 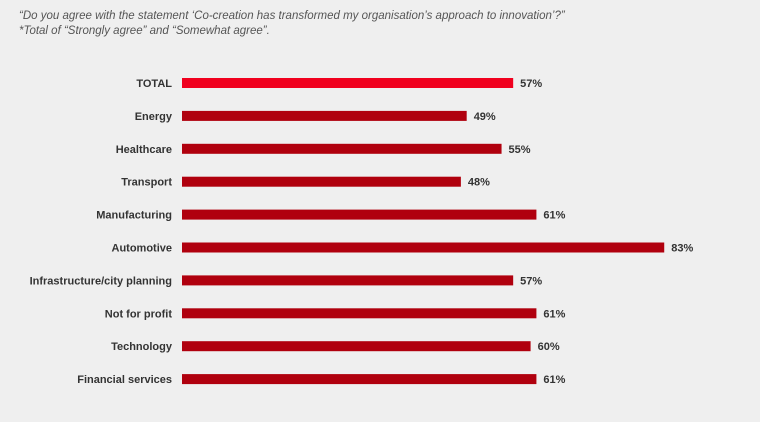 I want to click on category-label: Energy, so click(x=154, y=117).